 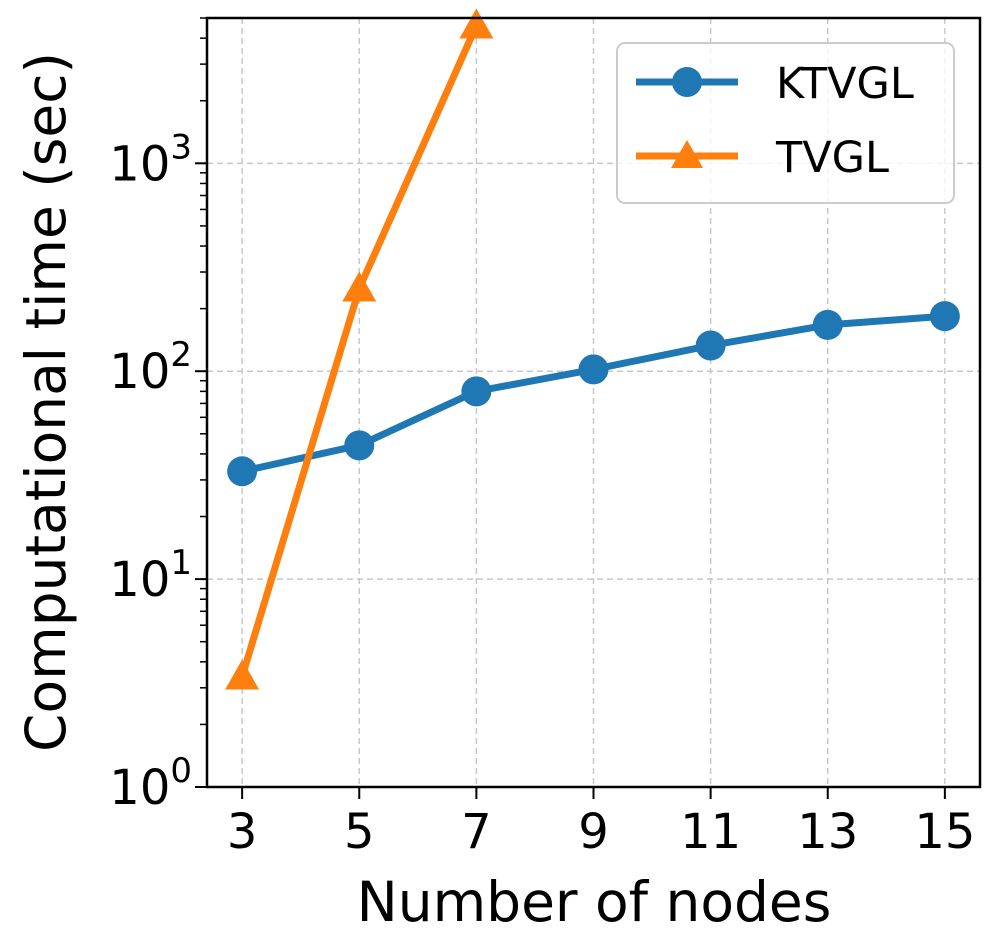 What do you see at coordinates (359, 832) in the screenshot?
I see `x-tick-label: 5` at bounding box center [359, 832].